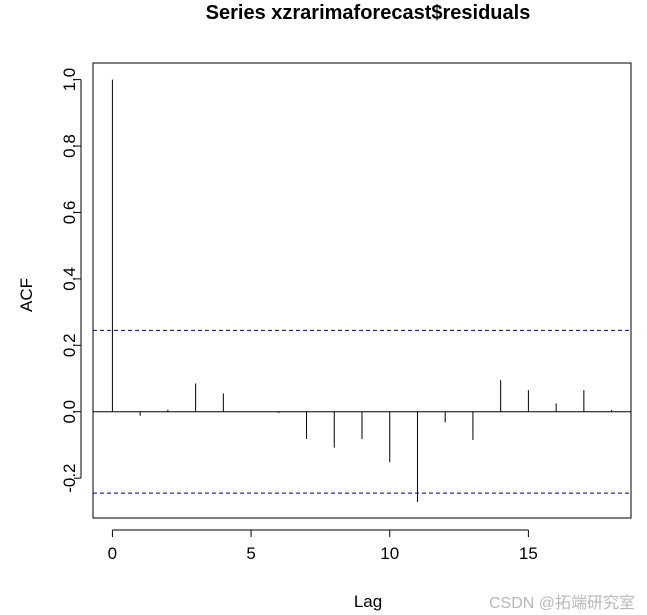 The height and width of the screenshot is (615, 647). I want to click on x-tick-label: 5, so click(250, 553).